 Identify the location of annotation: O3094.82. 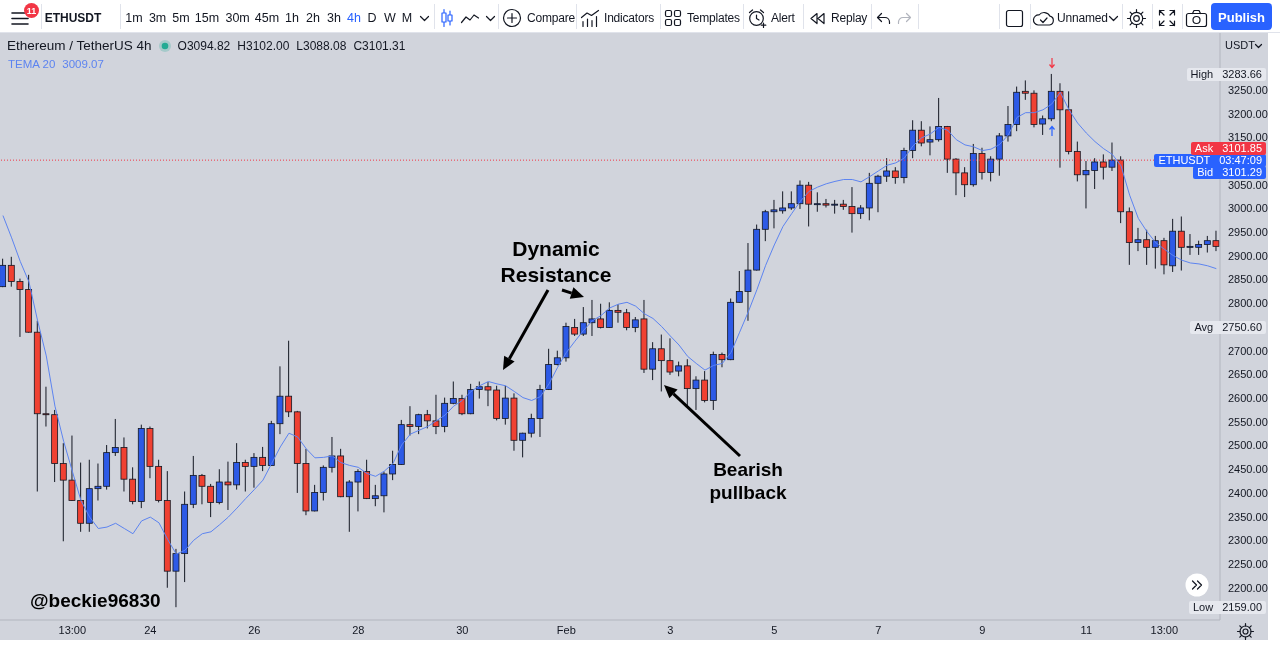
(204, 46).